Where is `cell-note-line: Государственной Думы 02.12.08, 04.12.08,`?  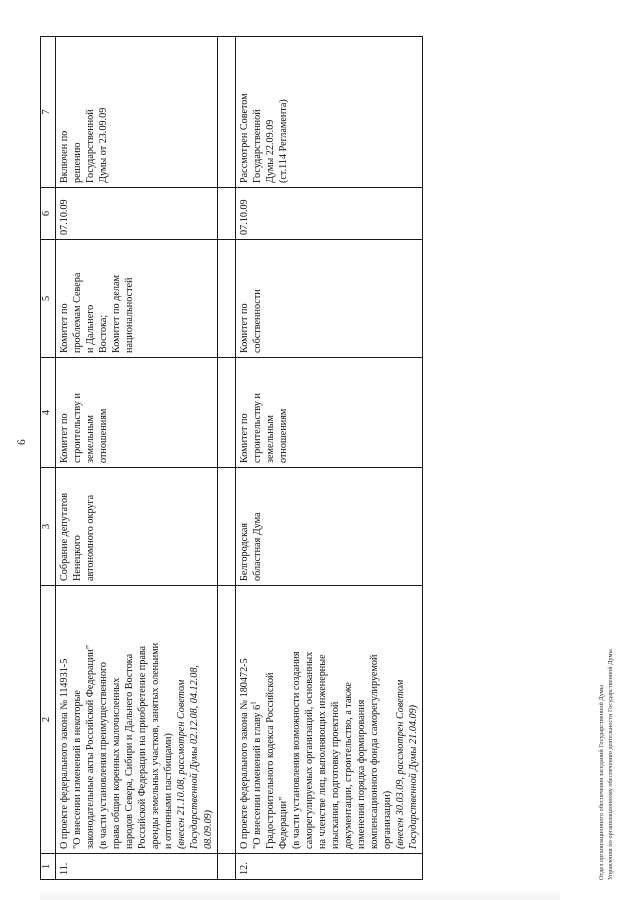 cell-note-line: Государственной Думы 02.12.08, 04.12.08, is located at coordinates (195, 757).